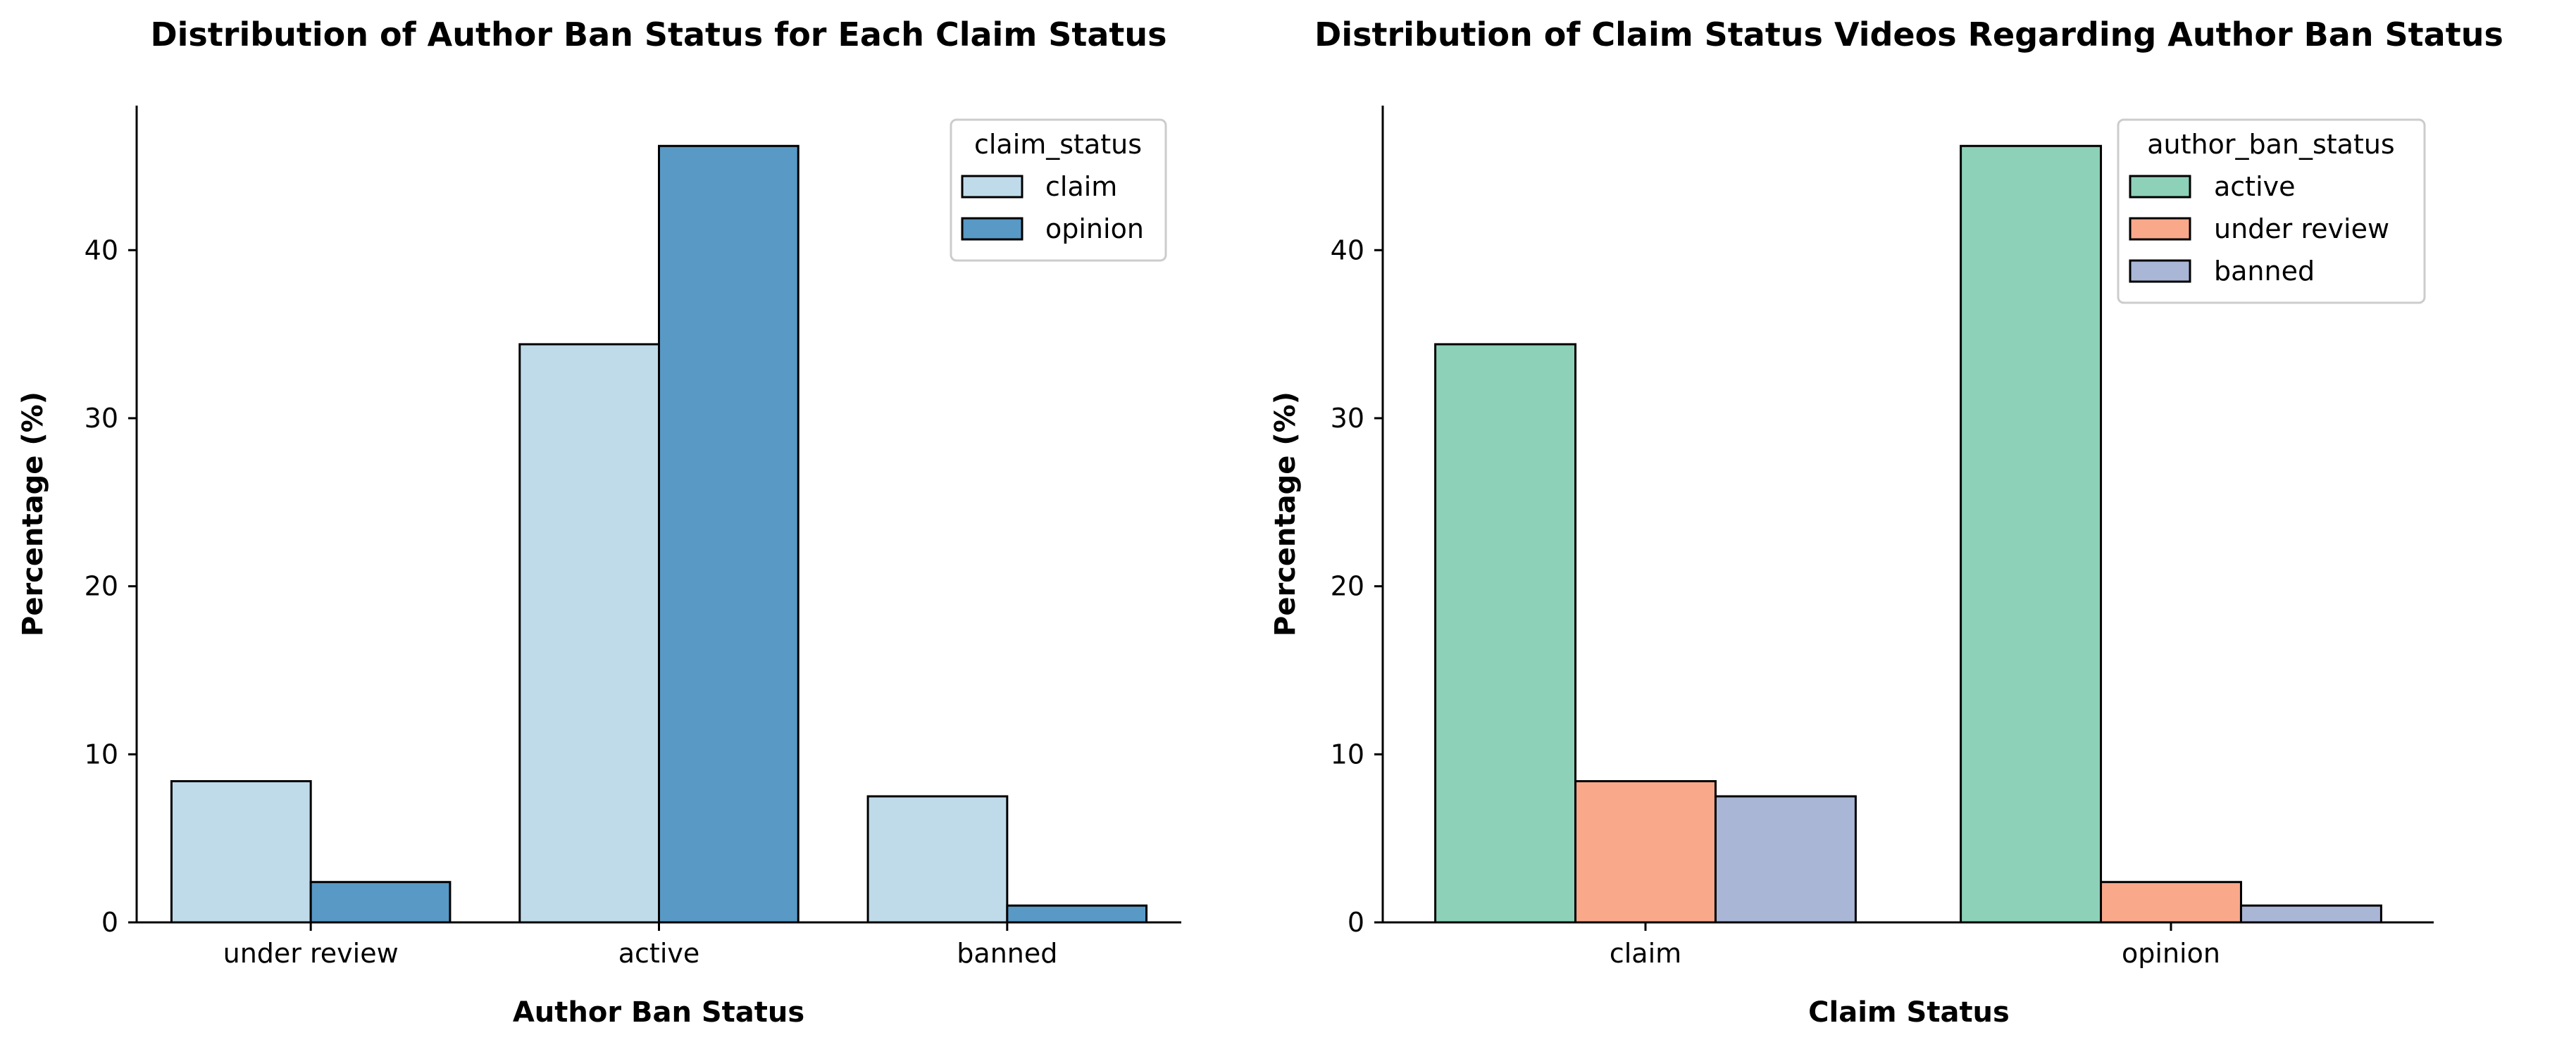  I want to click on right-x-ticks: claim opinion, so click(1915, 945).